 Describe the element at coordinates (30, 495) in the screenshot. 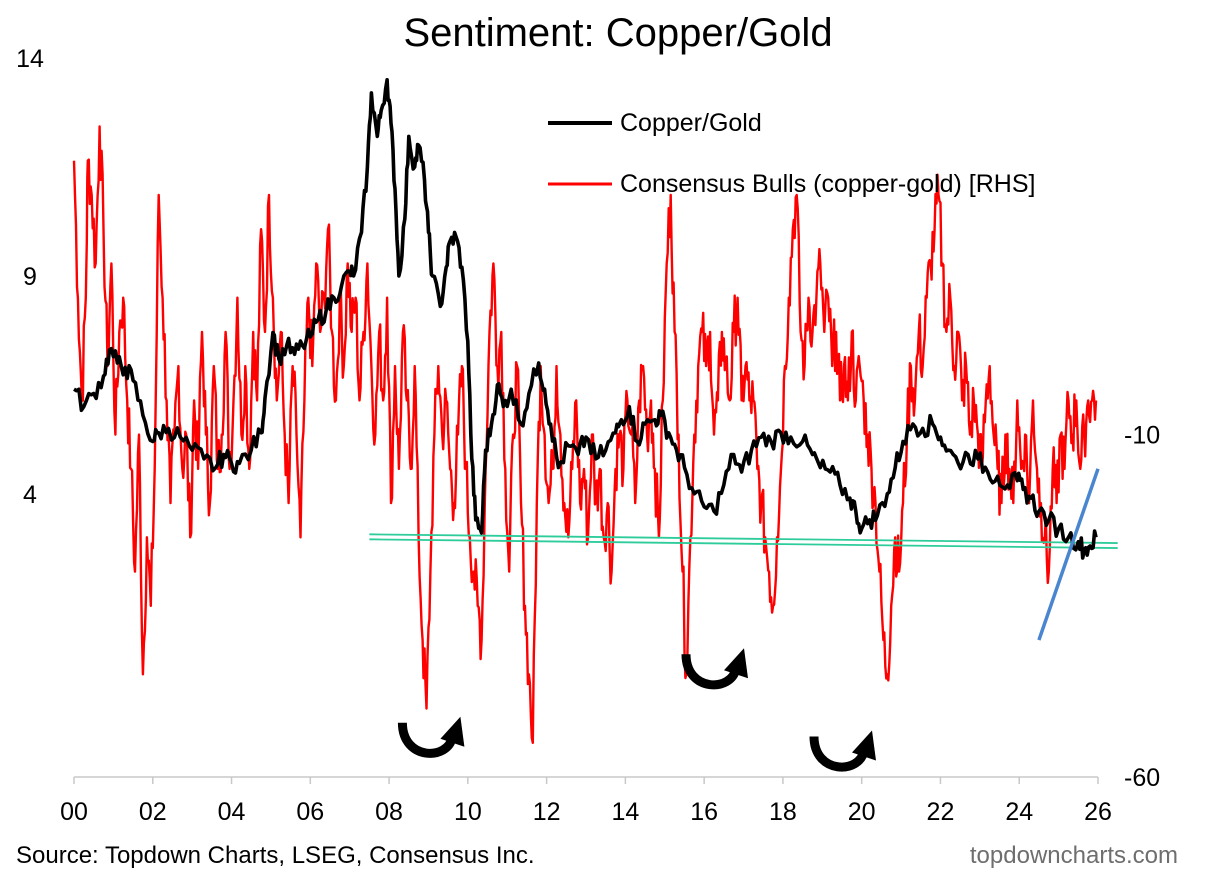

I see `y-left-tick-label-4: 4` at that location.